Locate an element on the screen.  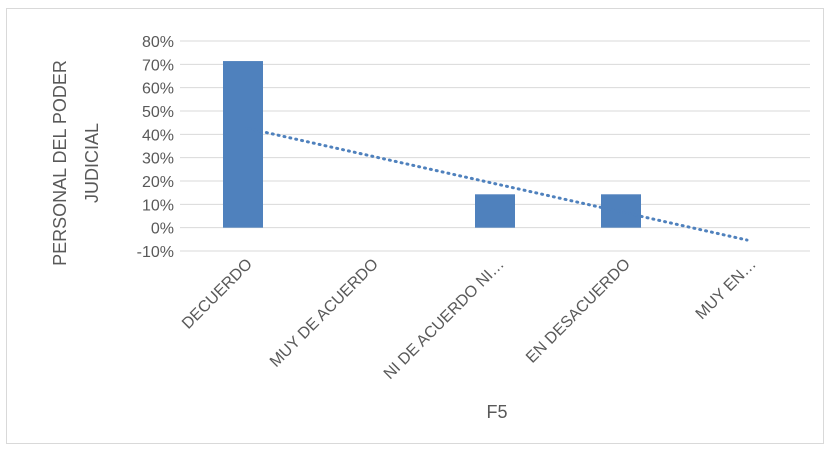
y-tick-label: 40% is located at coordinates (158, 135).